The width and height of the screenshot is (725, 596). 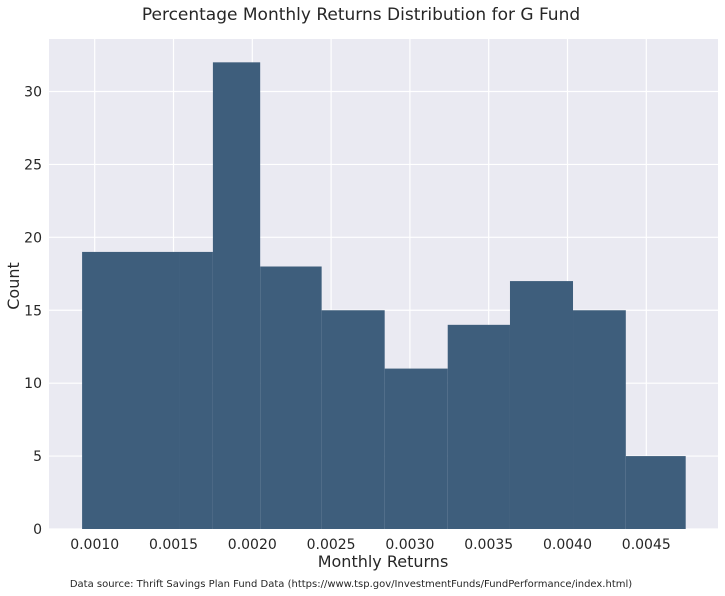 I want to click on y-tick-label: 5, so click(x=37, y=457).